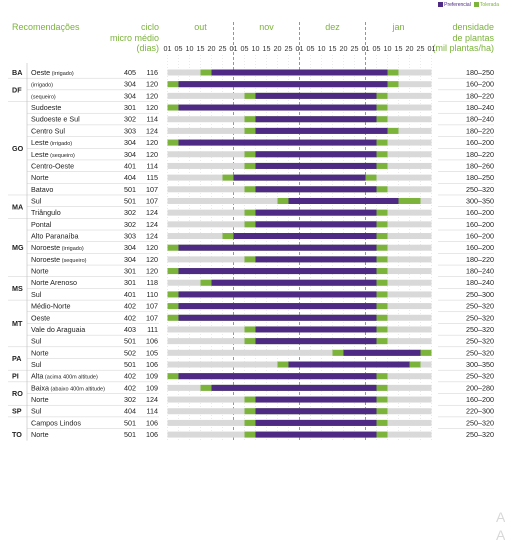 The height and width of the screenshot is (547, 505). What do you see at coordinates (147, 48) in the screenshot?
I see `header-cycle-line3: (dias)` at bounding box center [147, 48].